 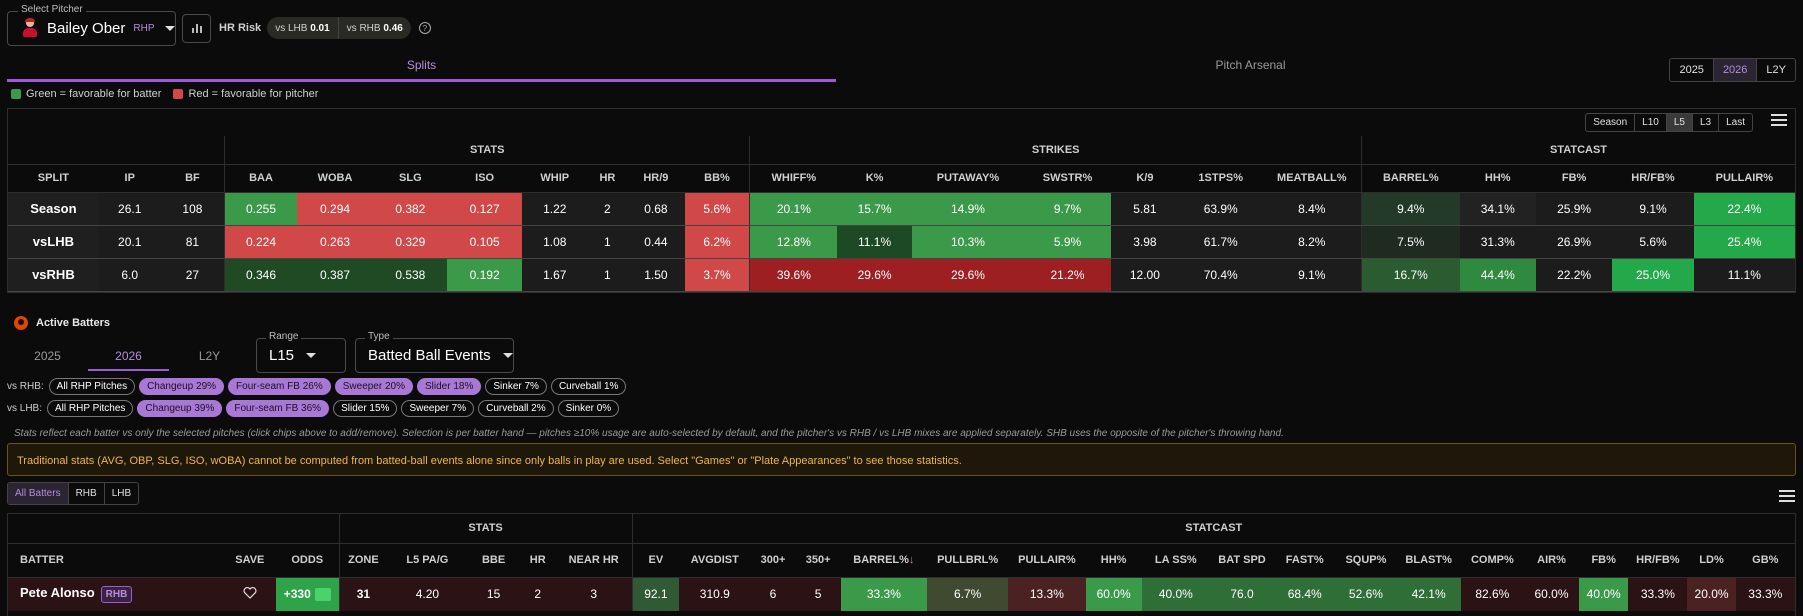 What do you see at coordinates (249, 560) in the screenshot?
I see `col-save: SAVE` at bounding box center [249, 560].